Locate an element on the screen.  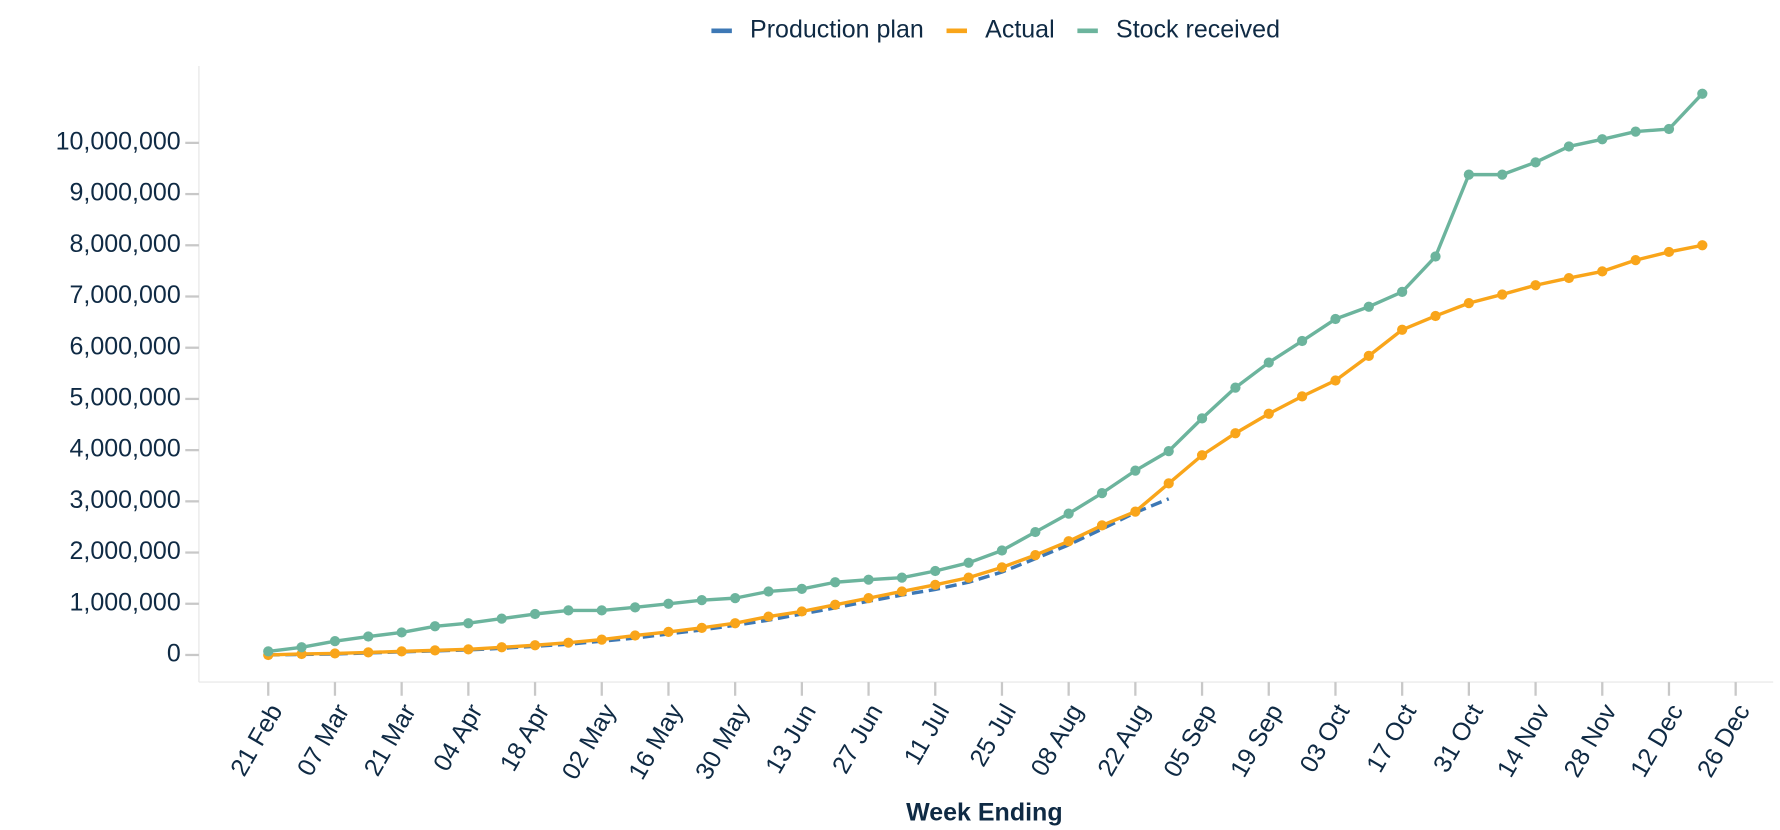
y-tick-label: 0 is located at coordinates (174, 654).